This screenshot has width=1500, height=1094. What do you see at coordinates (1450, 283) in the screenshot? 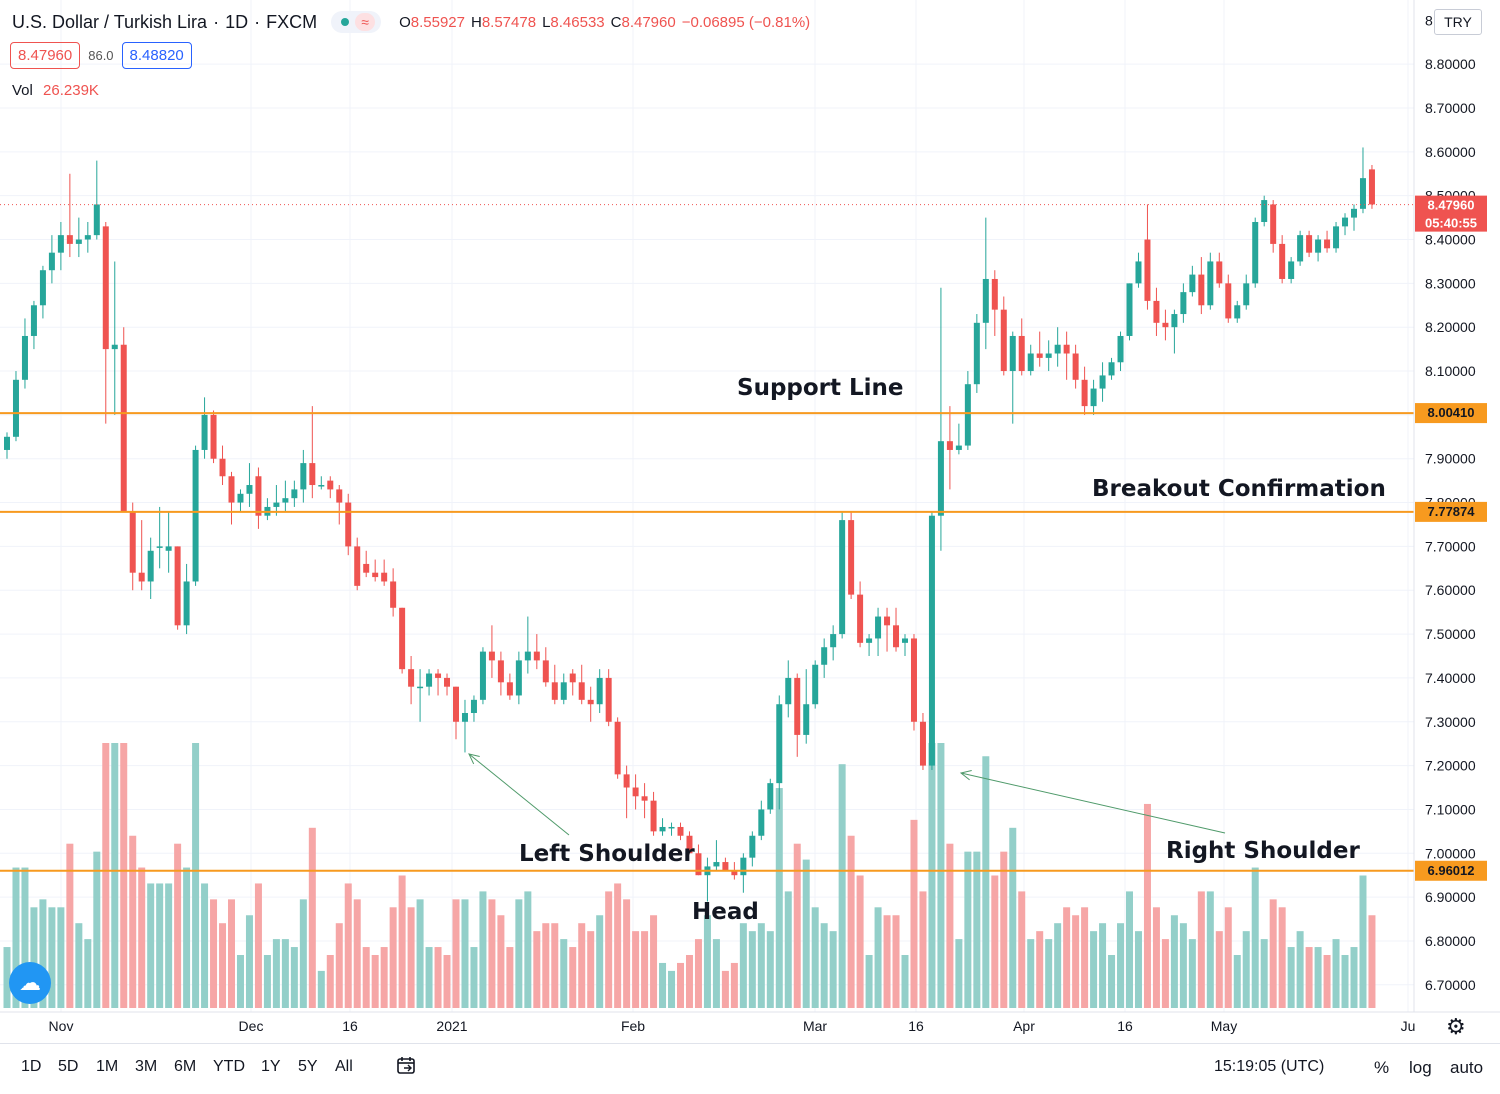
I see `price-tick-label: 8.30000` at bounding box center [1450, 283].